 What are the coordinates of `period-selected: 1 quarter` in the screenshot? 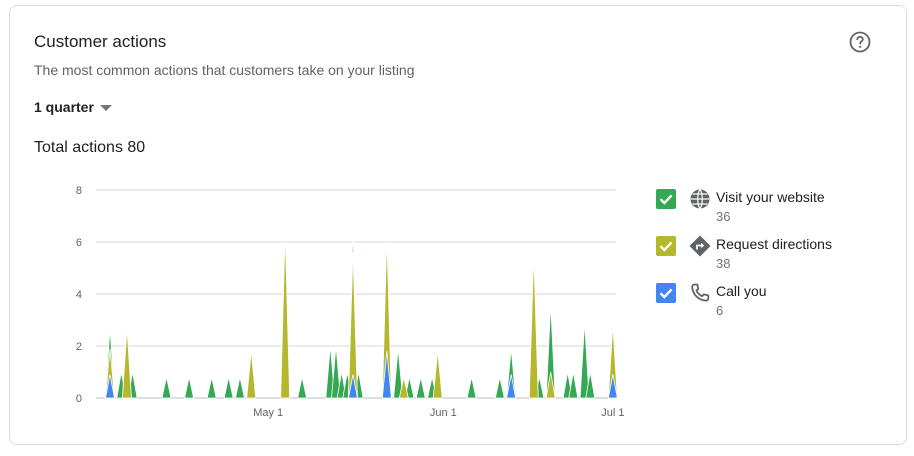 It's located at (64, 107).